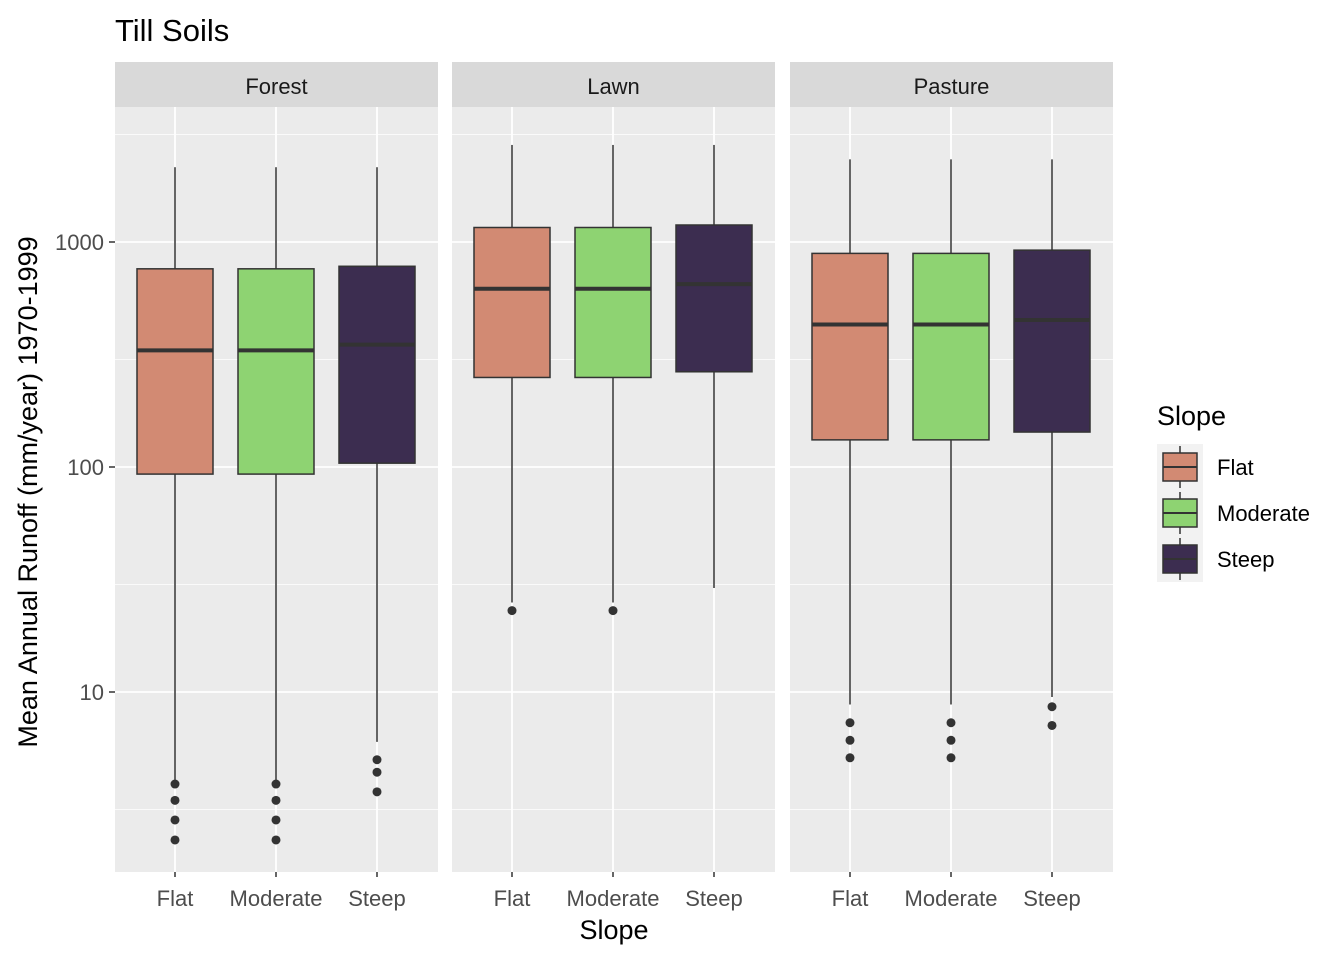 The image size is (1344, 960). What do you see at coordinates (92, 692) in the screenshot?
I see `y-tick-label: 10` at bounding box center [92, 692].